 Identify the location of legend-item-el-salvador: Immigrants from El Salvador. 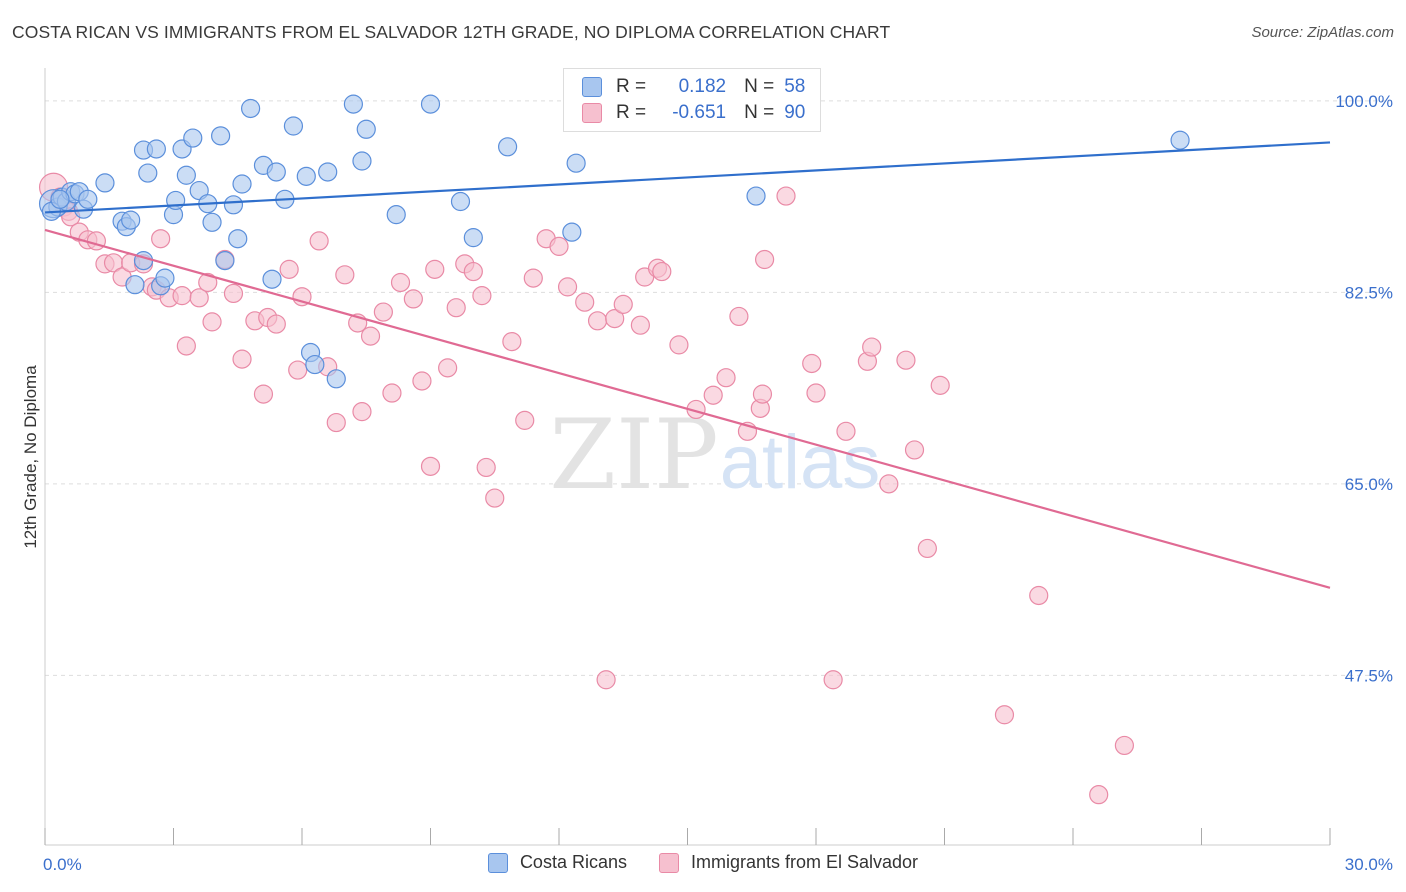
(788, 862).